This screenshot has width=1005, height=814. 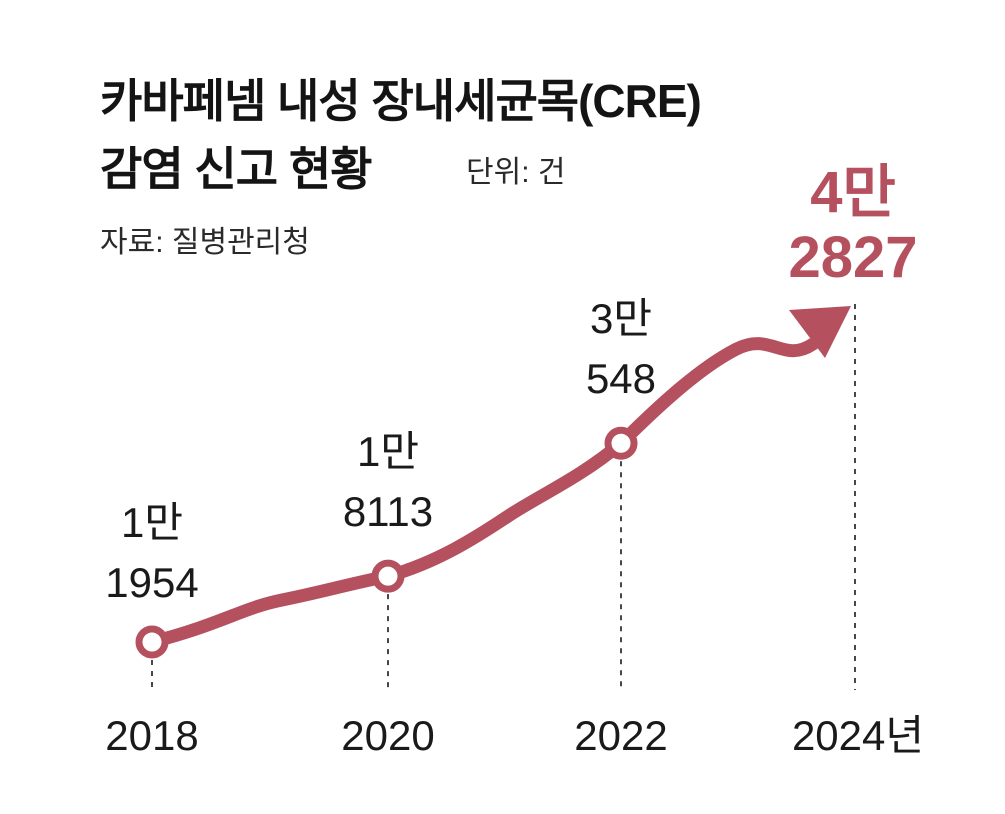 I want to click on x-tick-2018: 2018, so click(x=151, y=735).